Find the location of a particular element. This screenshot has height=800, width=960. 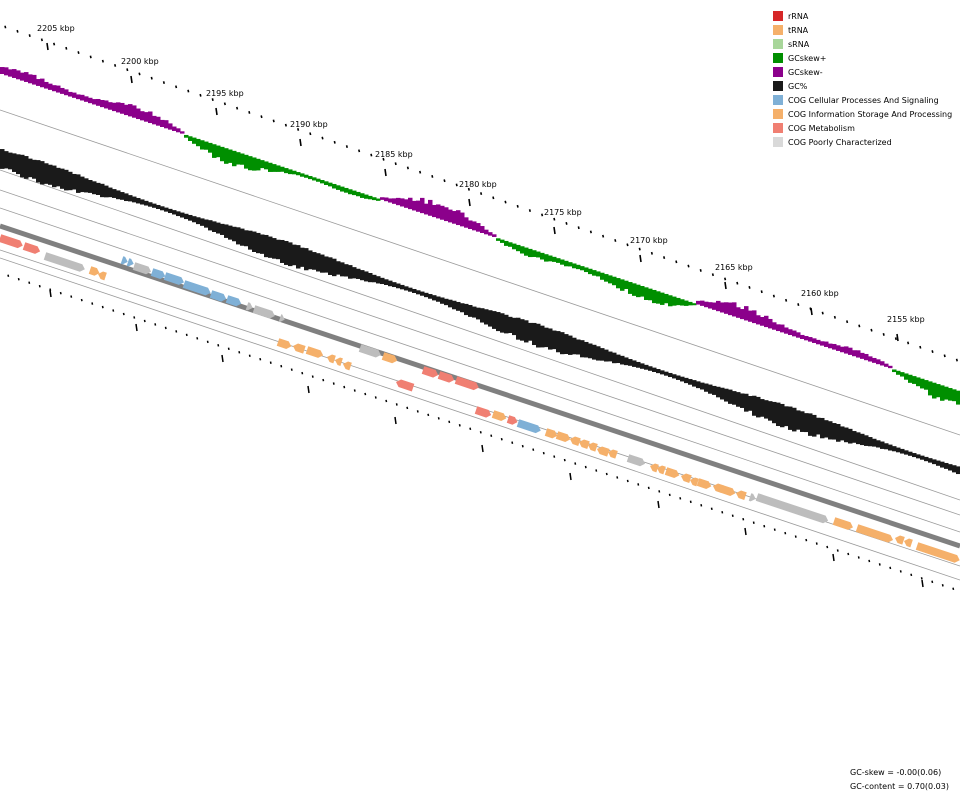

kbp-label: 2155 kbp is located at coordinates (906, 319).